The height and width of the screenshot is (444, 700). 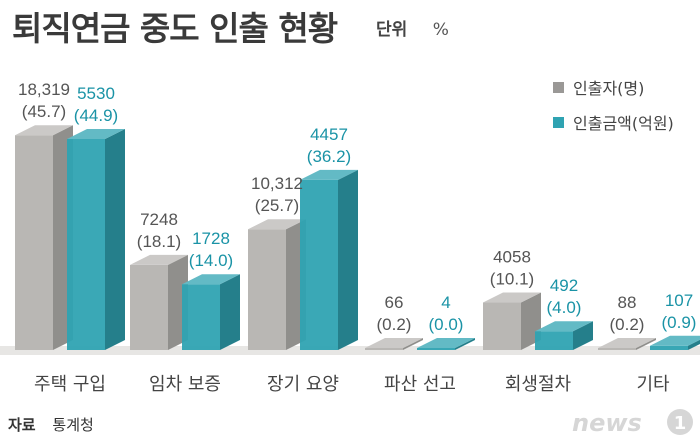 I want to click on news1-logo: news 1, so click(x=632, y=423).